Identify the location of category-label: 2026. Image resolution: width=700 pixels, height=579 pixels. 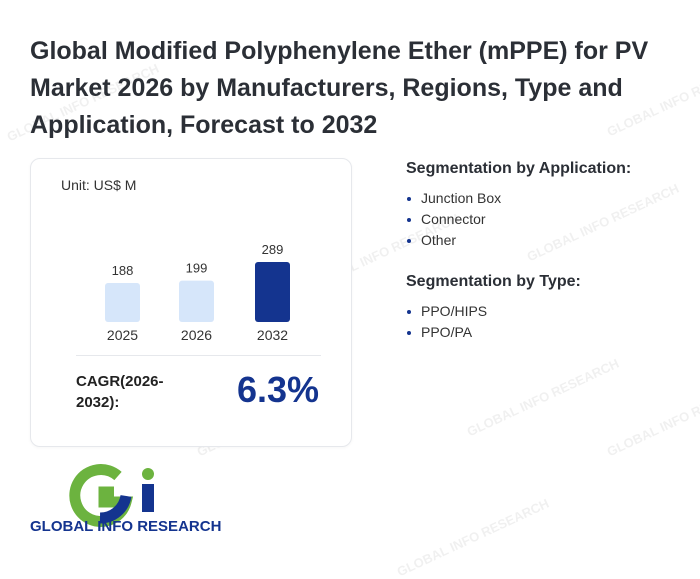
(196, 335).